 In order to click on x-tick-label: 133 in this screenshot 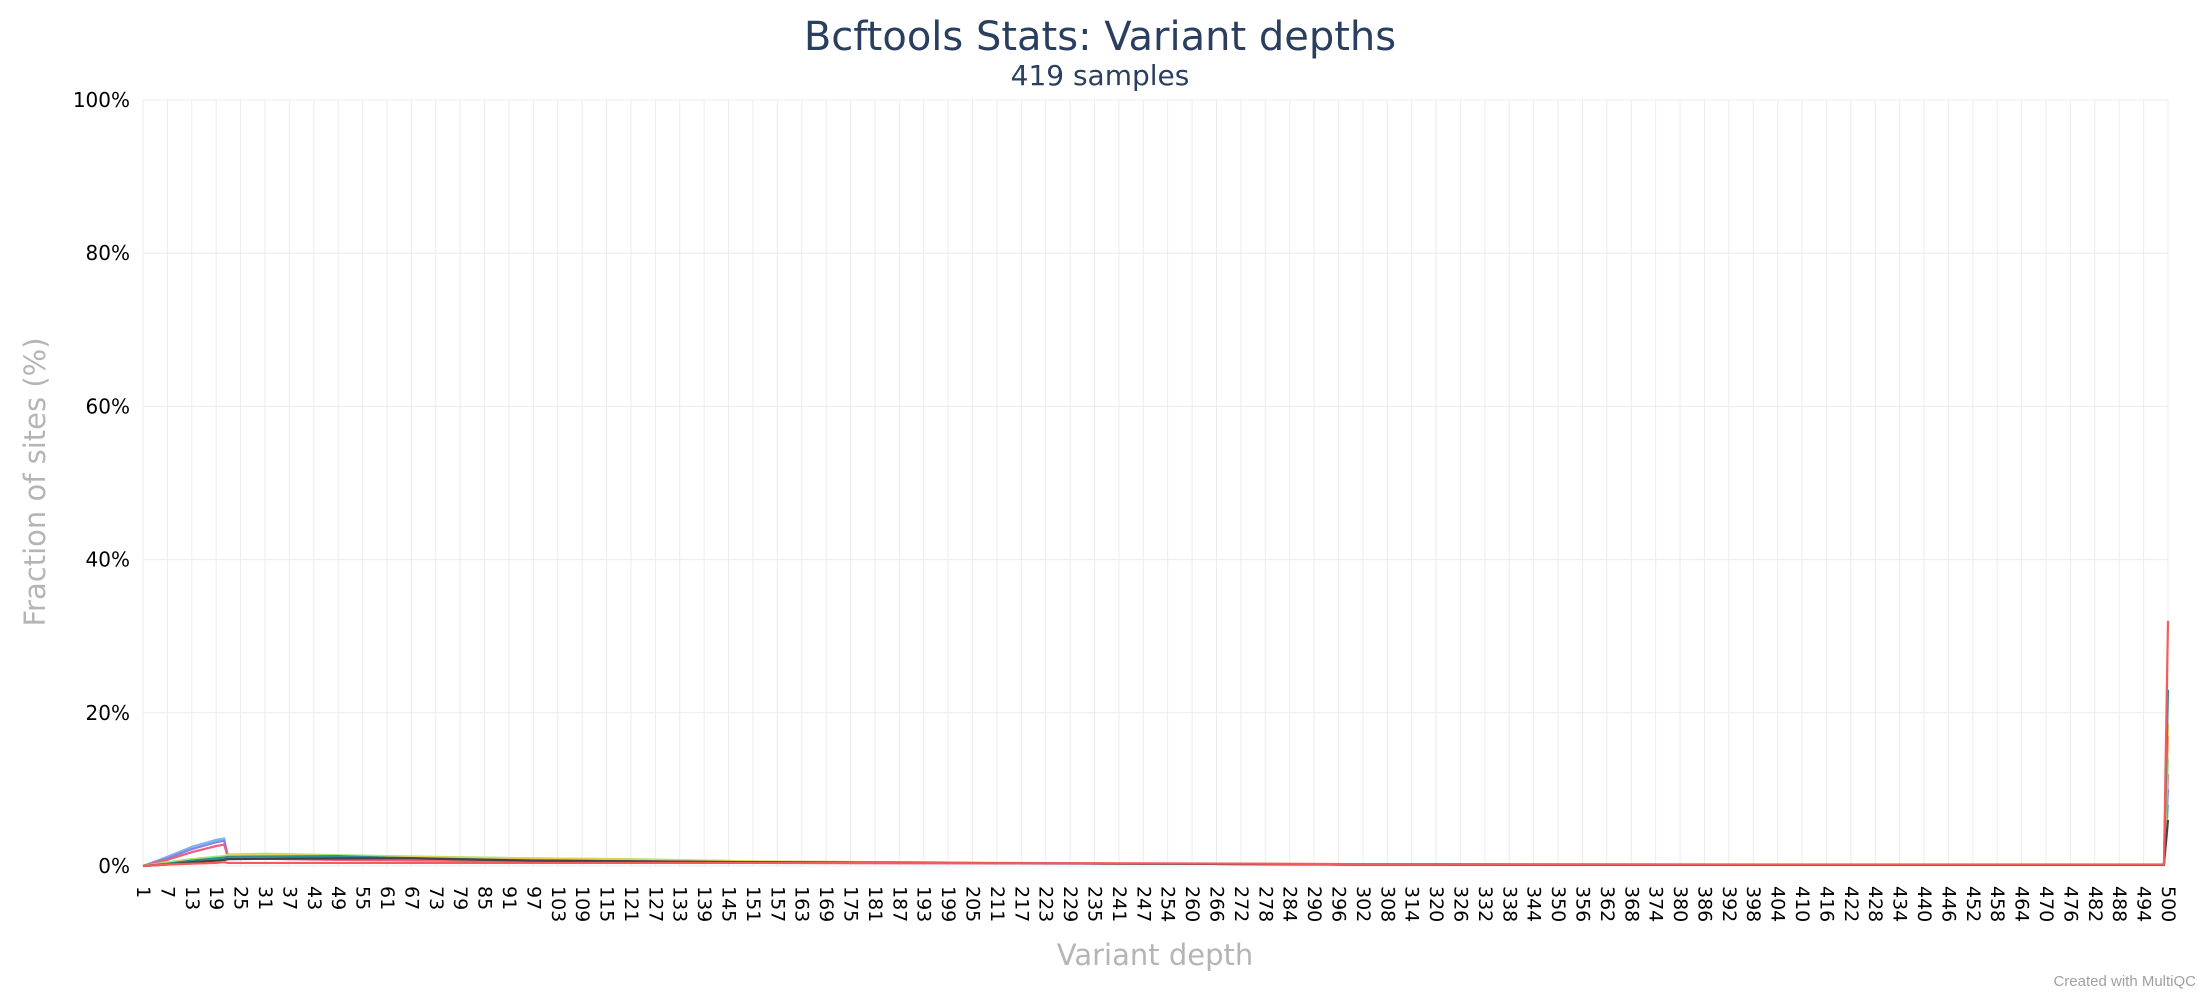, I will do `click(680, 904)`.